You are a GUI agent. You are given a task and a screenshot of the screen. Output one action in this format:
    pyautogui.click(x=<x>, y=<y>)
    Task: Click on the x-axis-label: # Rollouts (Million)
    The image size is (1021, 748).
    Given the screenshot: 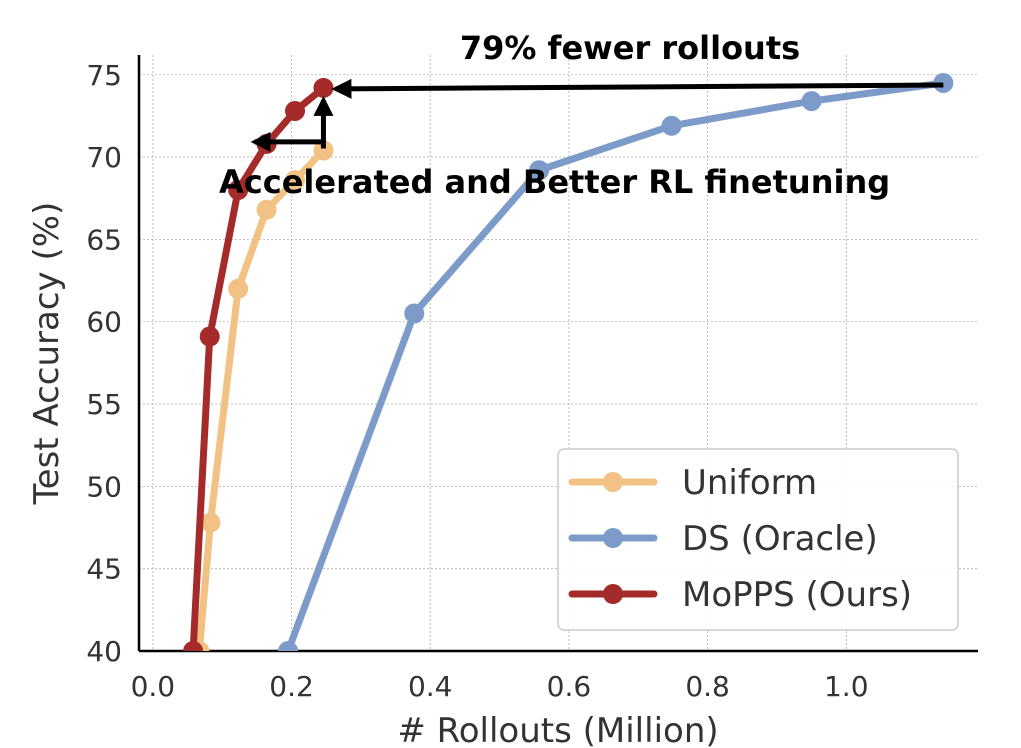 What is the action you would take?
    pyautogui.click(x=557, y=729)
    